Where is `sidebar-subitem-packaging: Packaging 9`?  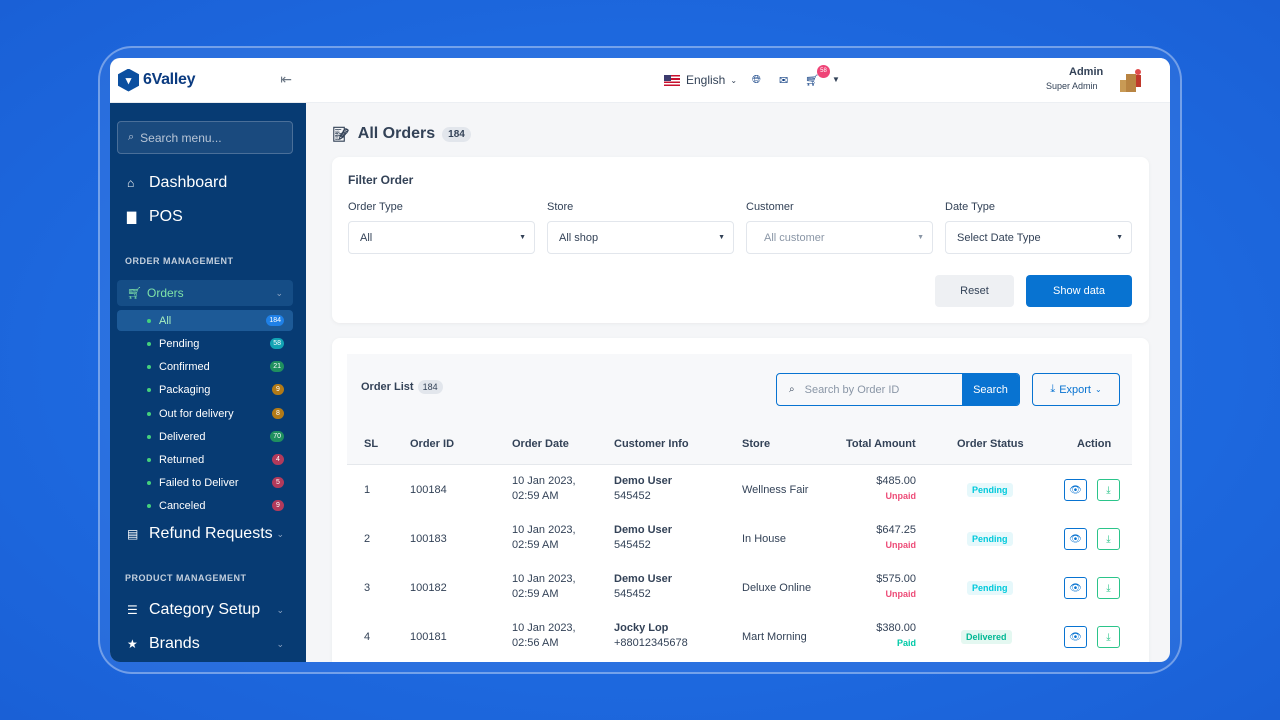
sidebar-subitem-packaging: Packaging 9 is located at coordinates (205, 389).